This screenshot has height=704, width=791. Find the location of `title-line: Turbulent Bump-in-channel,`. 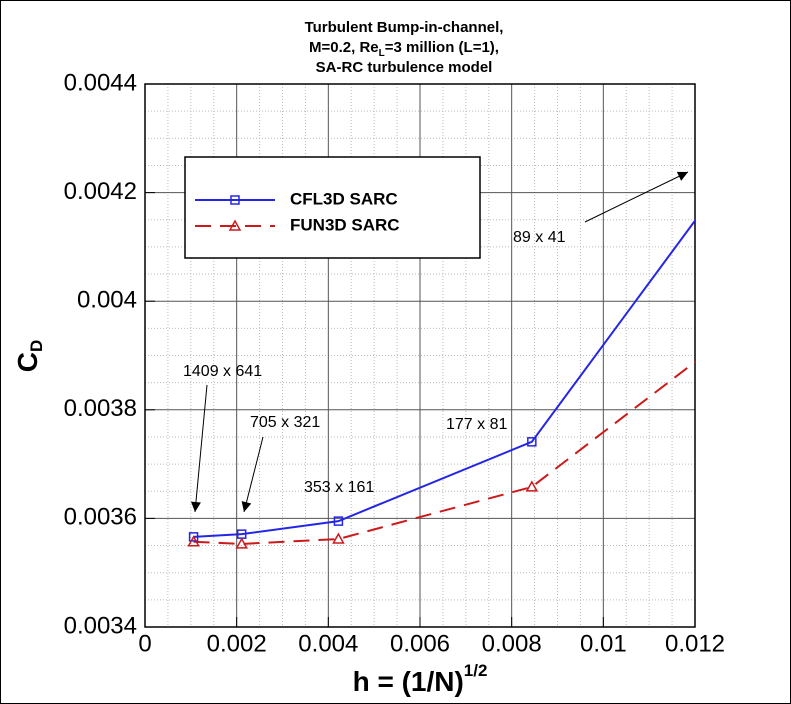

title-line: Turbulent Bump-in-channel, is located at coordinates (404, 27).